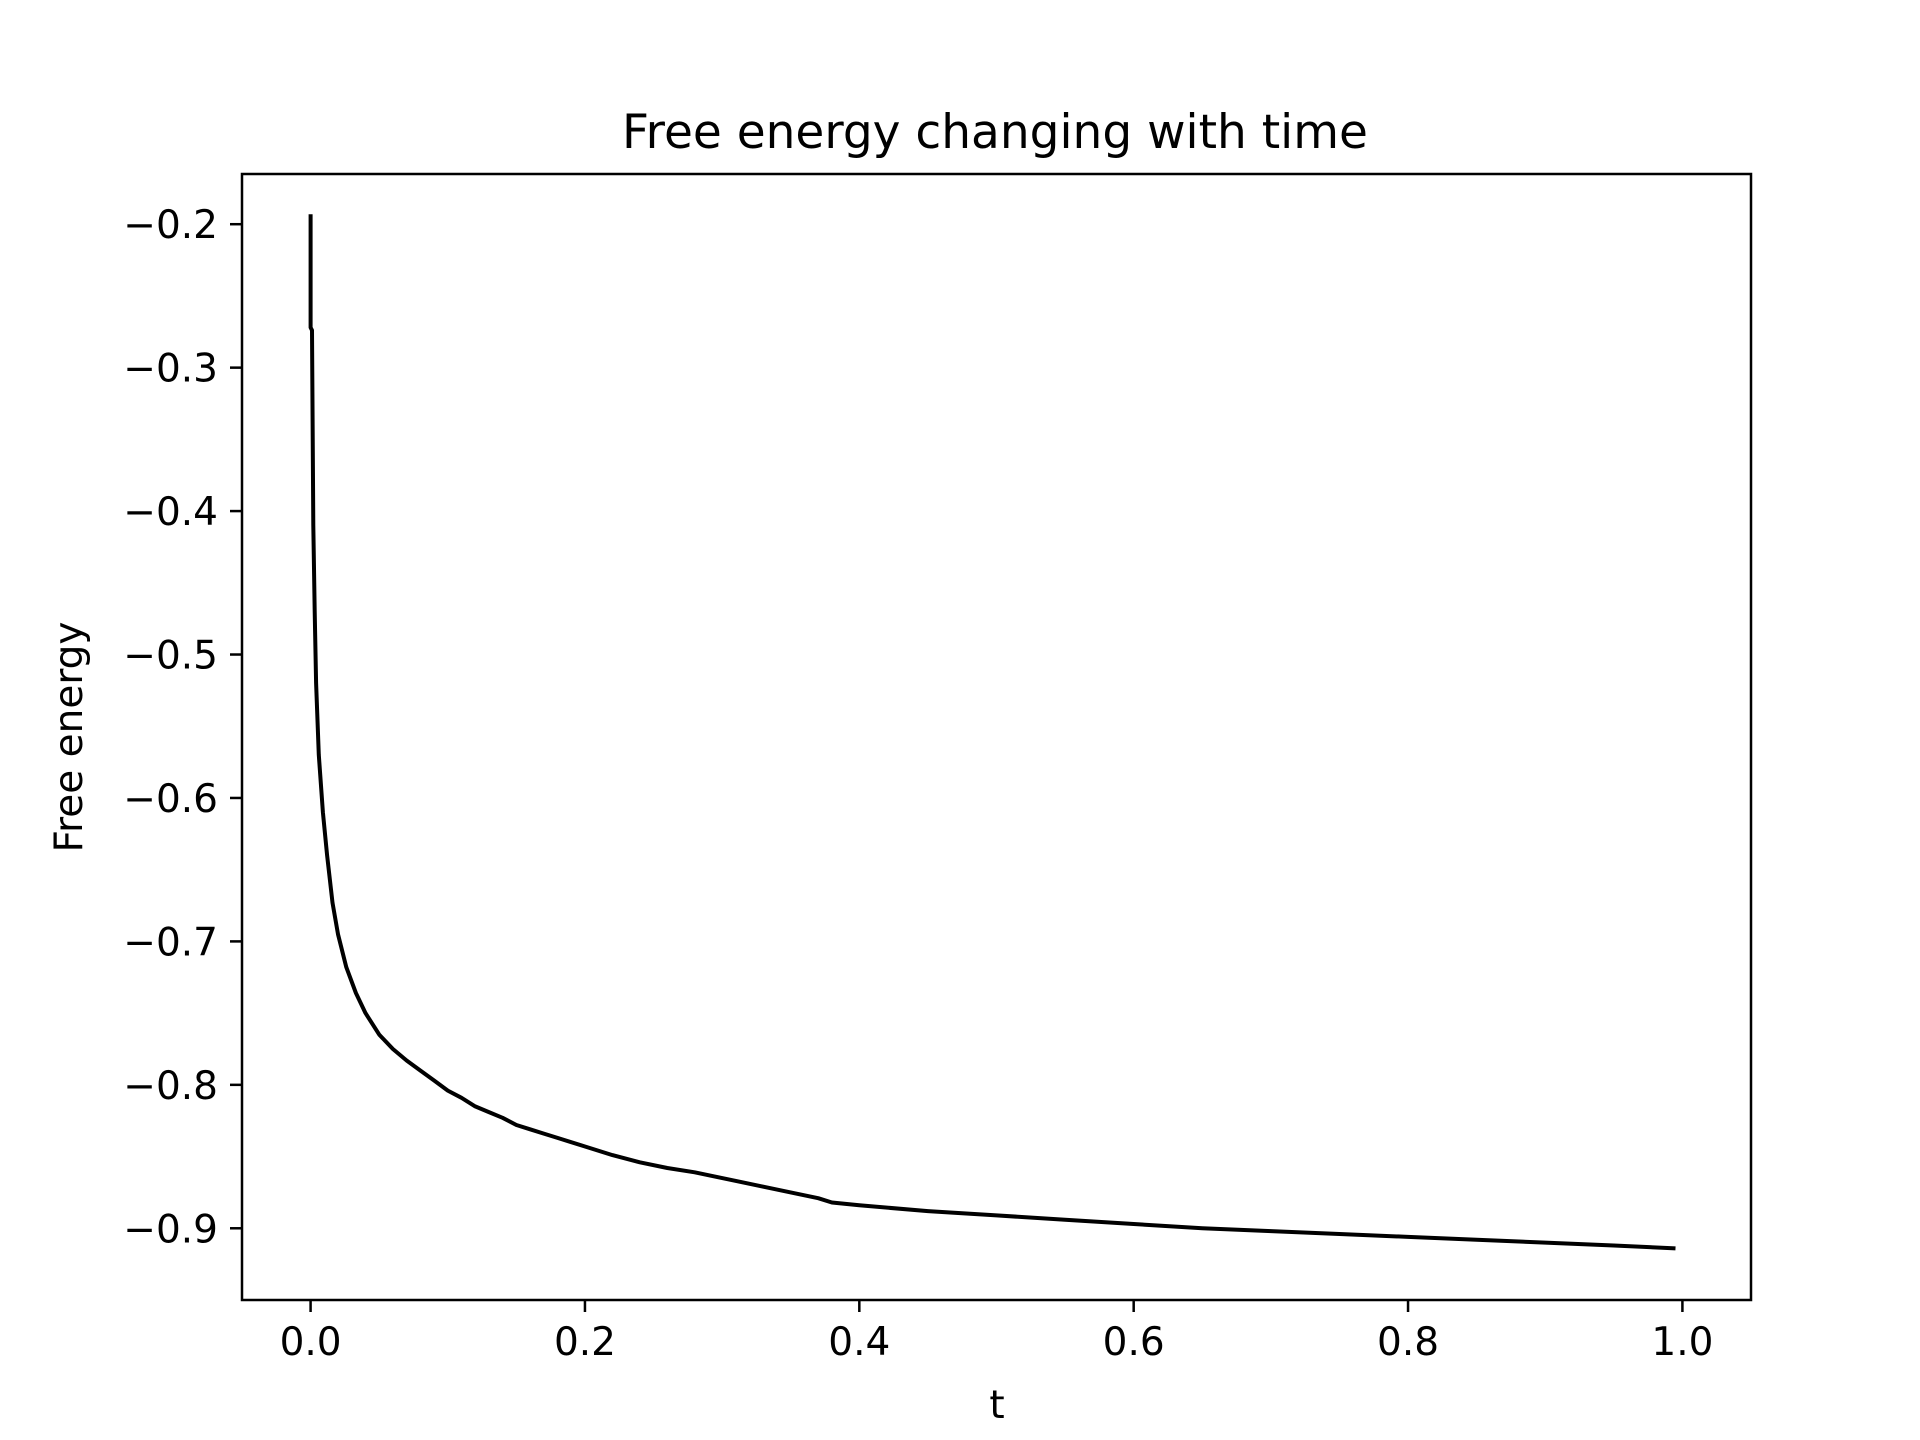  Describe the element at coordinates (170, 369) in the screenshot. I see `y-tick-label: −0.3` at that location.